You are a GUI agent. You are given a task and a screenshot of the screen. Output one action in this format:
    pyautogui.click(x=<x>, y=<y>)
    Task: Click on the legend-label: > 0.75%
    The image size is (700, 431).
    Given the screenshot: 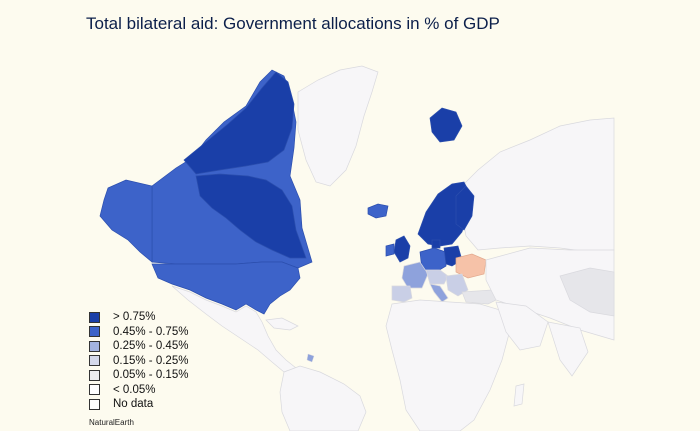 What is the action you would take?
    pyautogui.click(x=134, y=317)
    